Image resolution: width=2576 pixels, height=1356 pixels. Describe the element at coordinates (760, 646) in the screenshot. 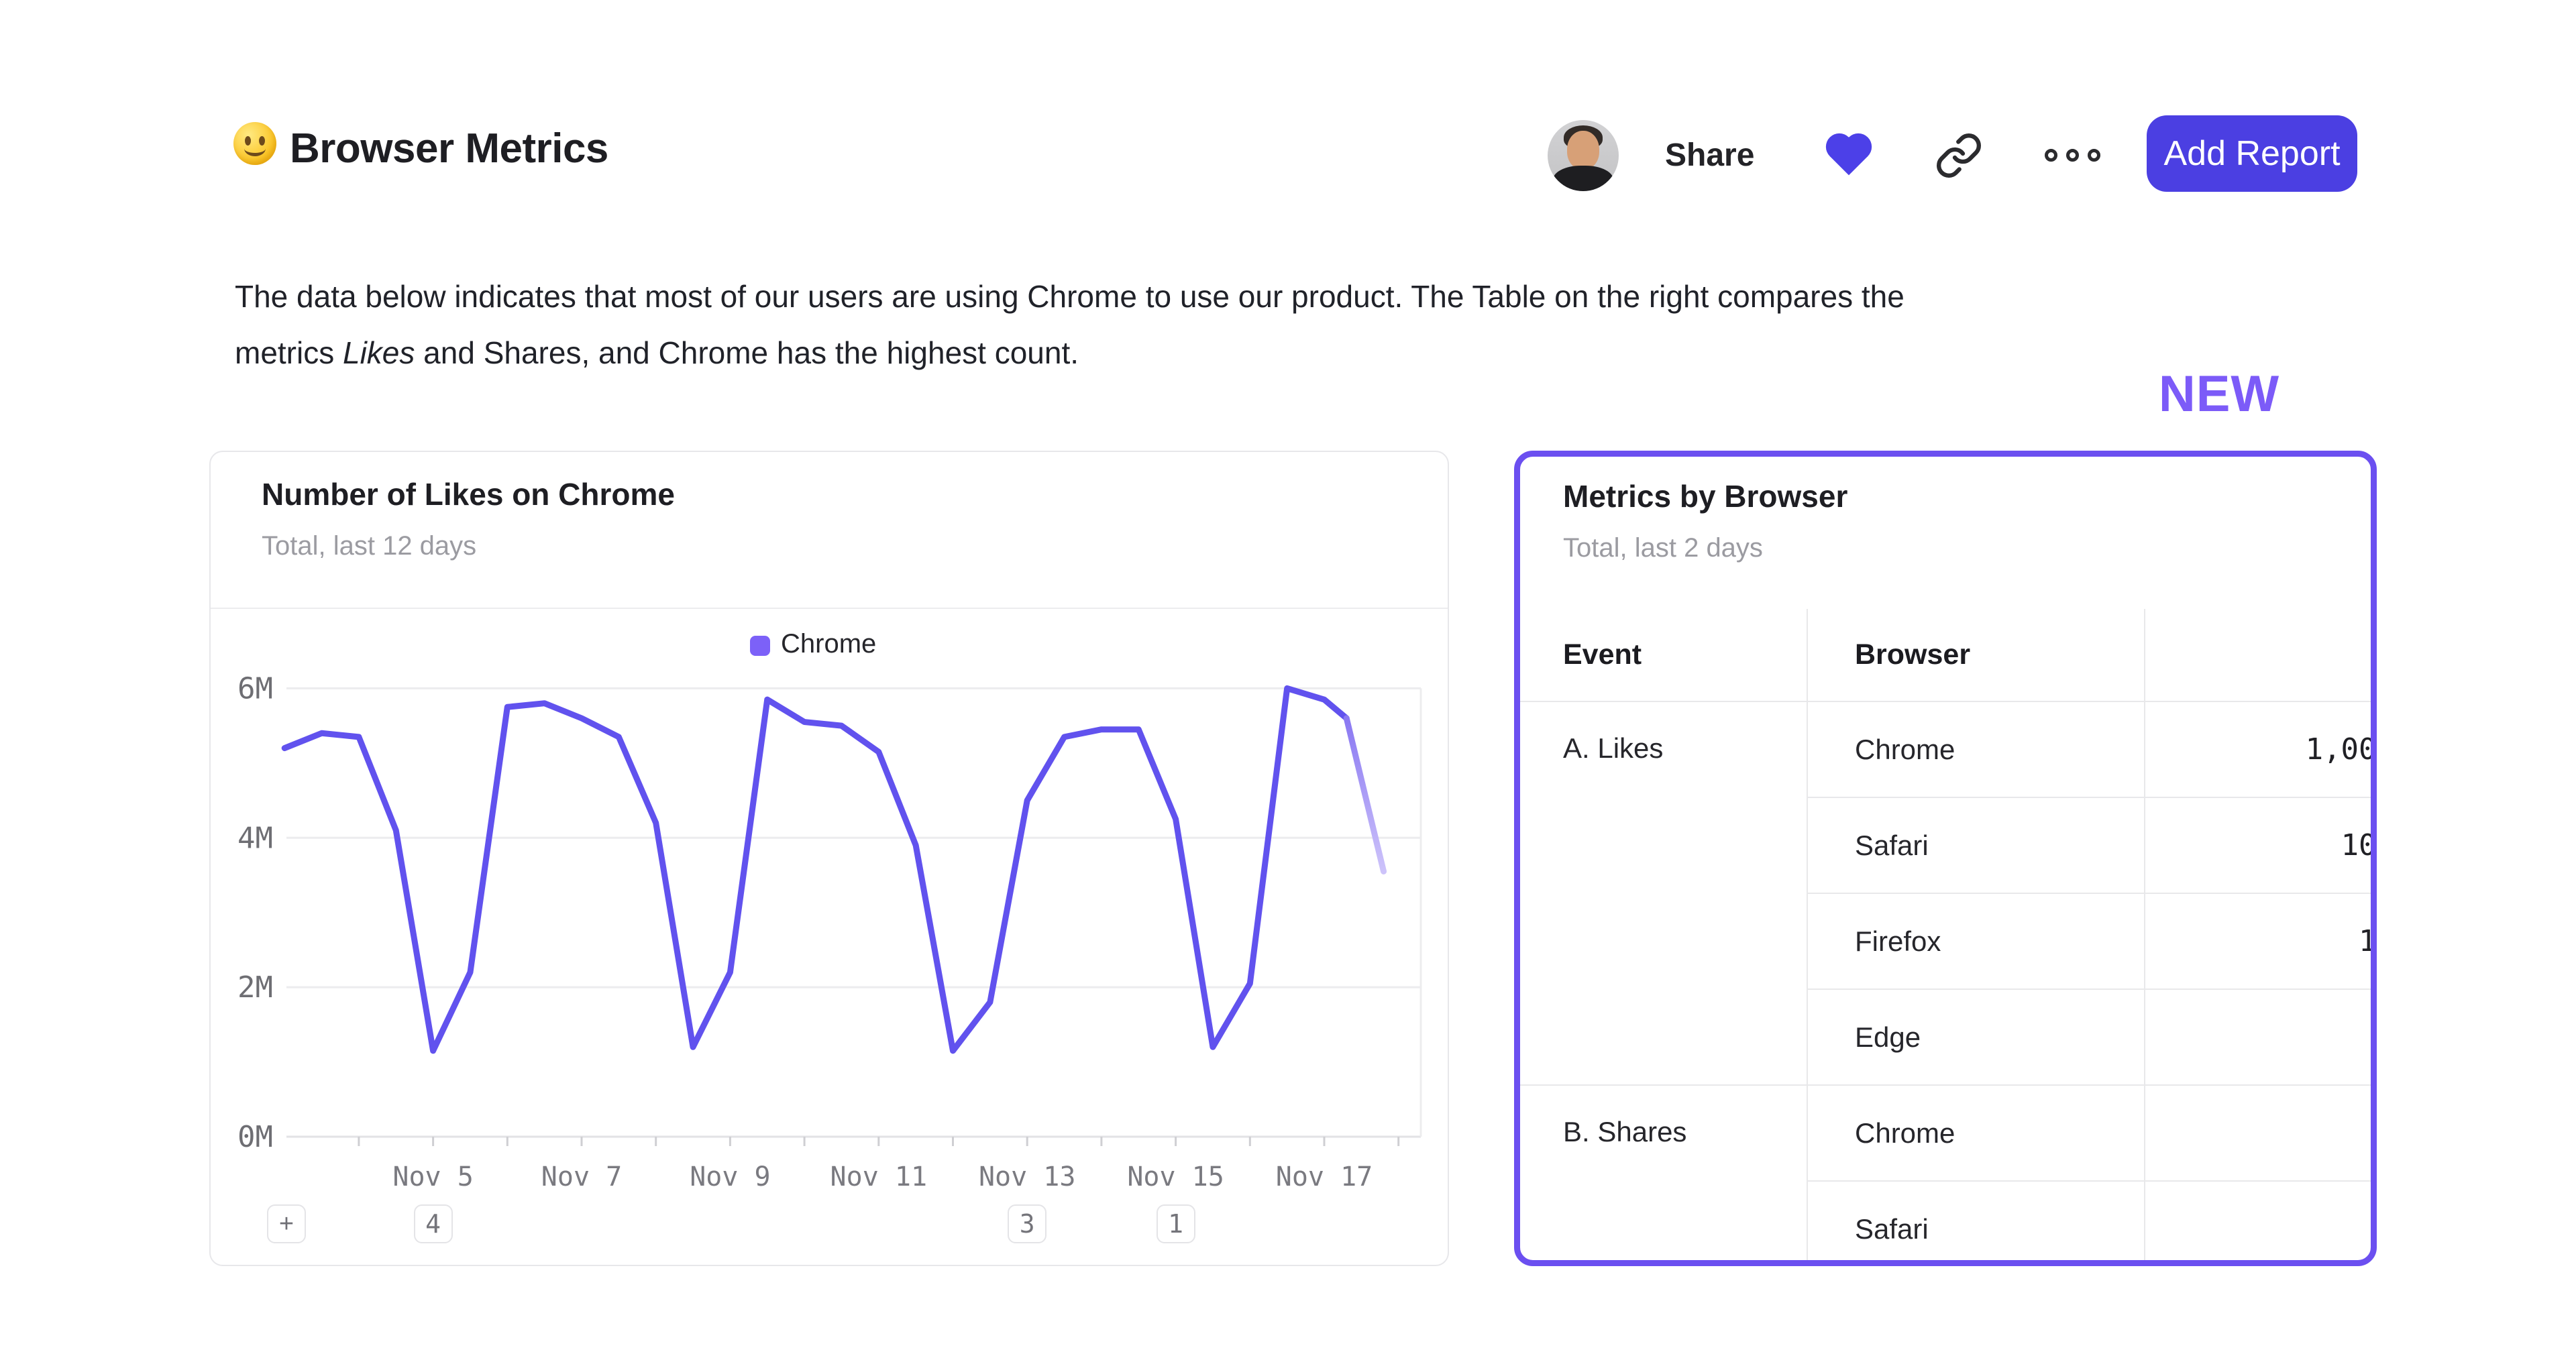

I see `legend-swatch` at that location.